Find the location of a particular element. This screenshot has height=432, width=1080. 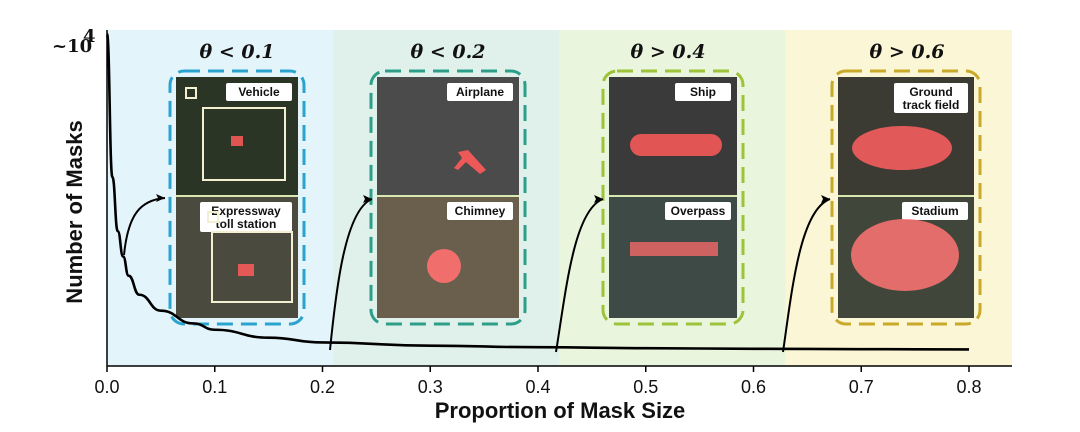

x-tick-label: 0.1 is located at coordinates (214, 387).